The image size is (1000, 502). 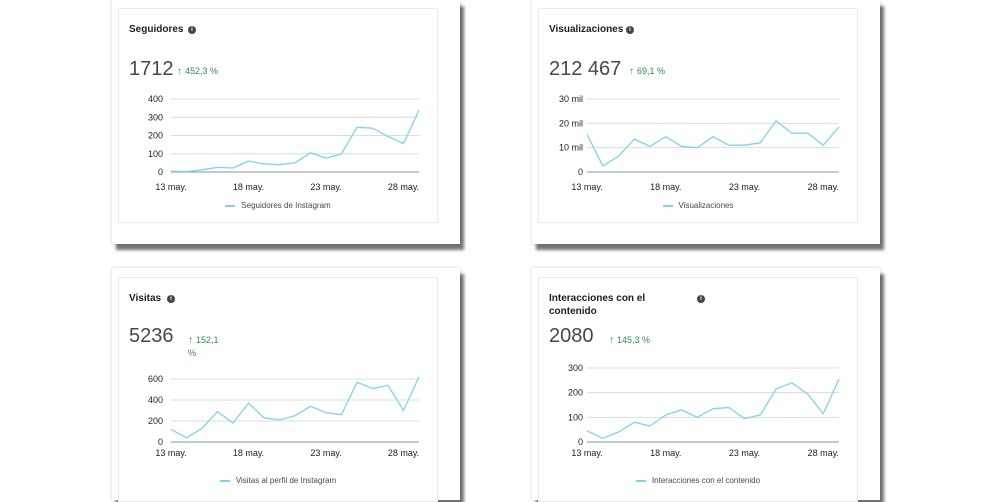 I want to click on chart-legend: Visitas al perfil de Instagram, so click(x=278, y=480).